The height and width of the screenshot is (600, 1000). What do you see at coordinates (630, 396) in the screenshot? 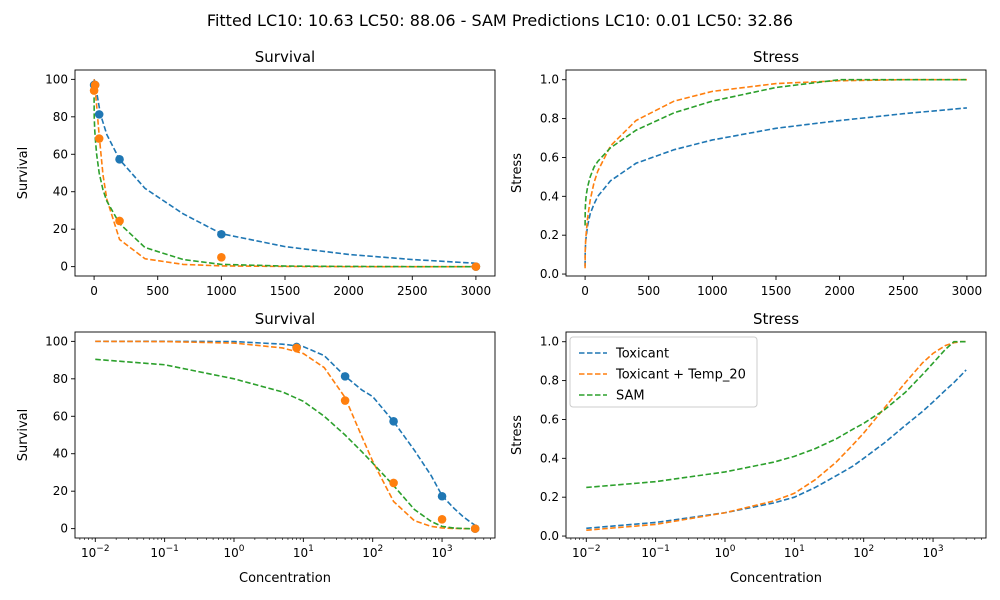
I see `legend-label: SAM` at bounding box center [630, 396].